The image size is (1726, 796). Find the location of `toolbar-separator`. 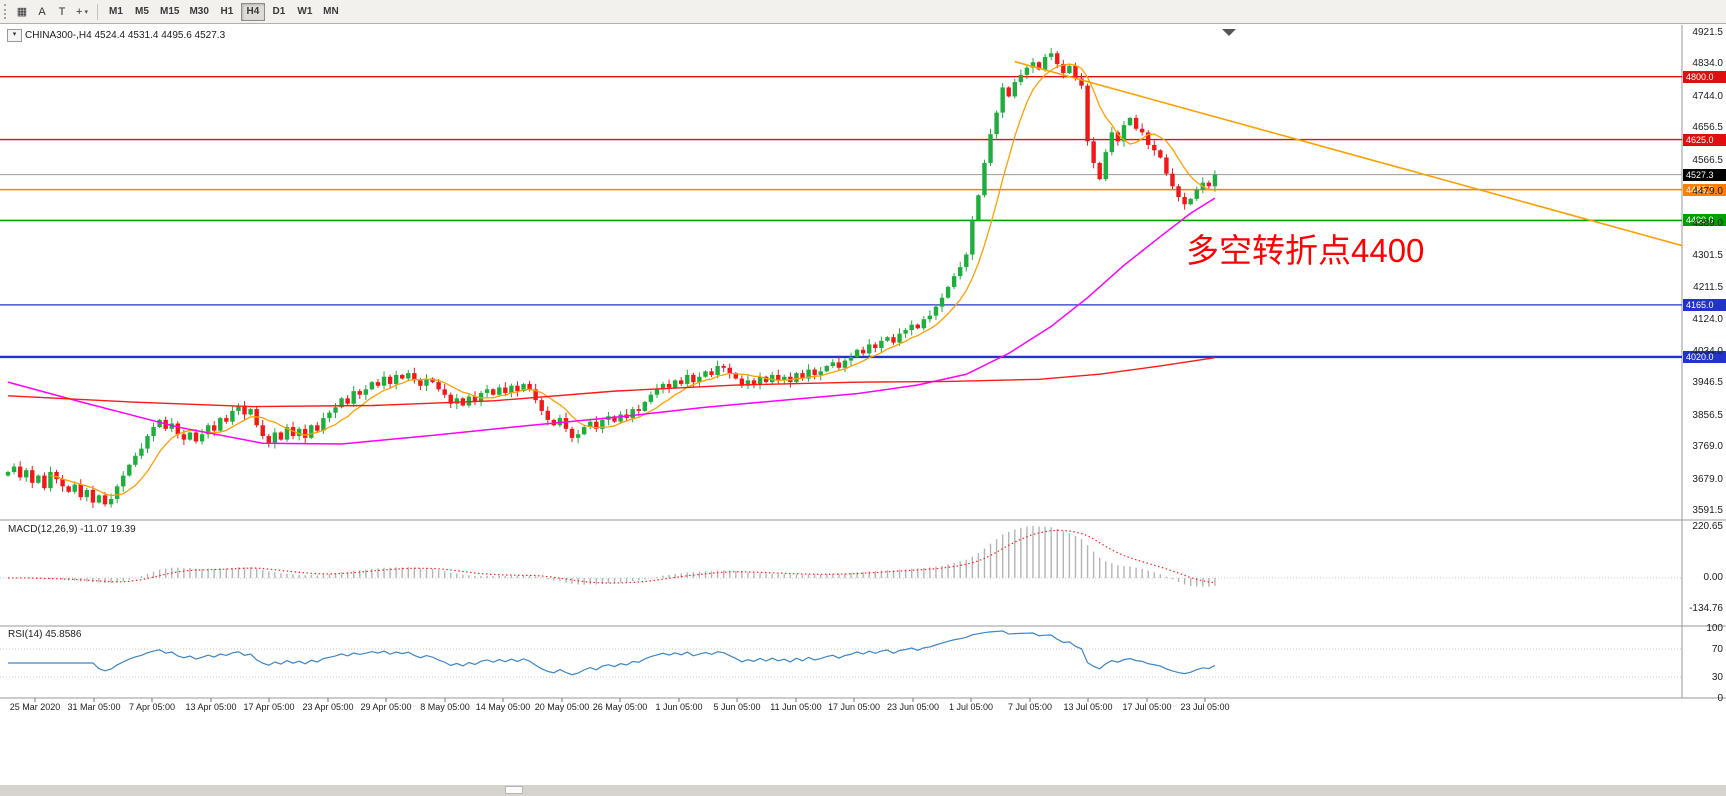

toolbar-separator is located at coordinates (97, 11).